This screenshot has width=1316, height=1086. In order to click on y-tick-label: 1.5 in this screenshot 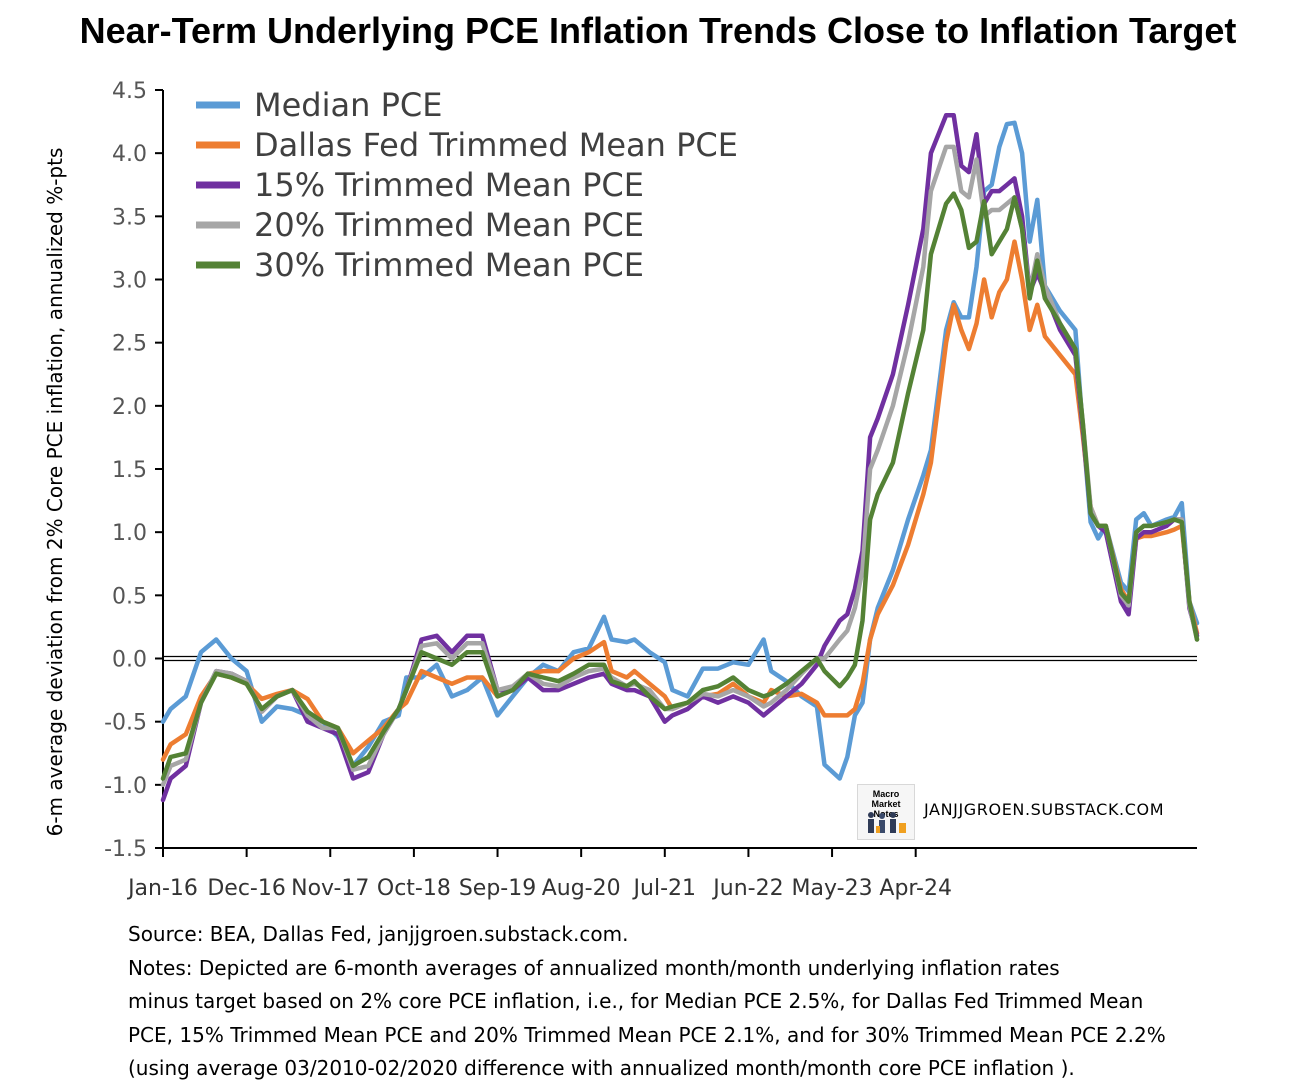, I will do `click(129, 470)`.